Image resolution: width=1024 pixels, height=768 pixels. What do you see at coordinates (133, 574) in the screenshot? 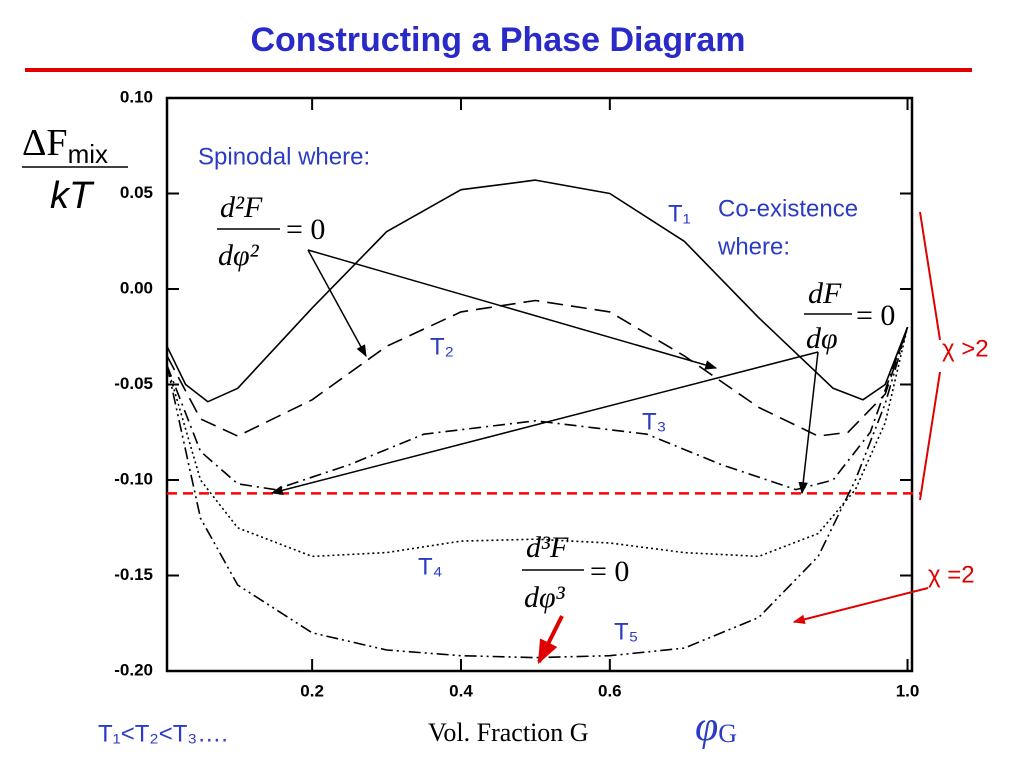
I see `y-tick-label: -0.15` at bounding box center [133, 574].